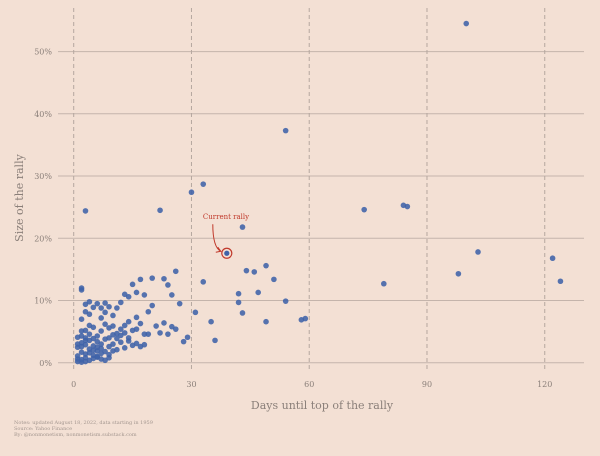 This screenshot has width=600, height=456. I want to click on y-tick-label: 20%, so click(43, 238).